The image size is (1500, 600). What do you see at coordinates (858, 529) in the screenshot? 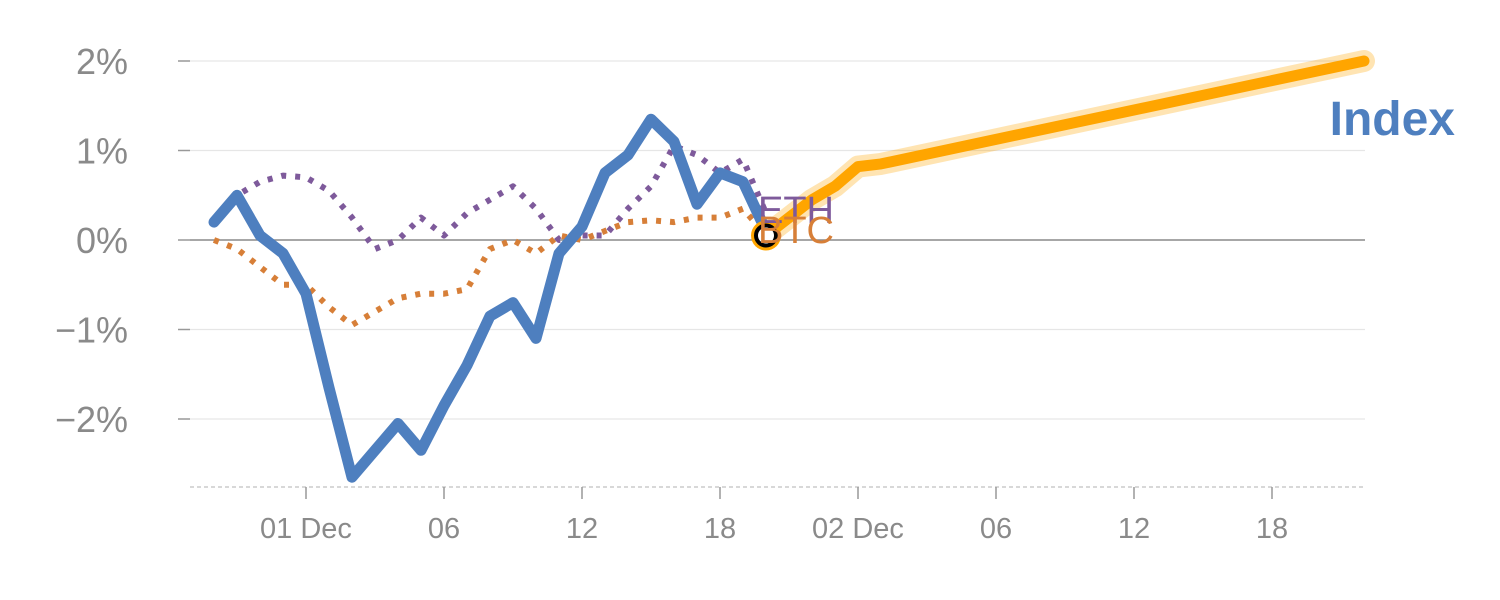
I see `x-tick-label: 02 Dec` at bounding box center [858, 529].